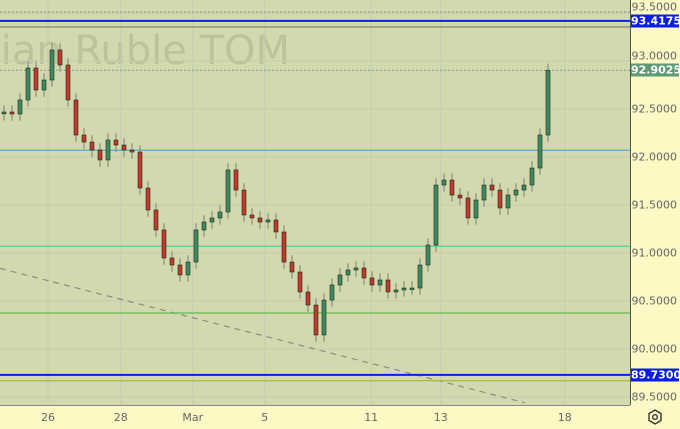  Describe the element at coordinates (120, 417) in the screenshot. I see `time-tick-label: 28` at that location.